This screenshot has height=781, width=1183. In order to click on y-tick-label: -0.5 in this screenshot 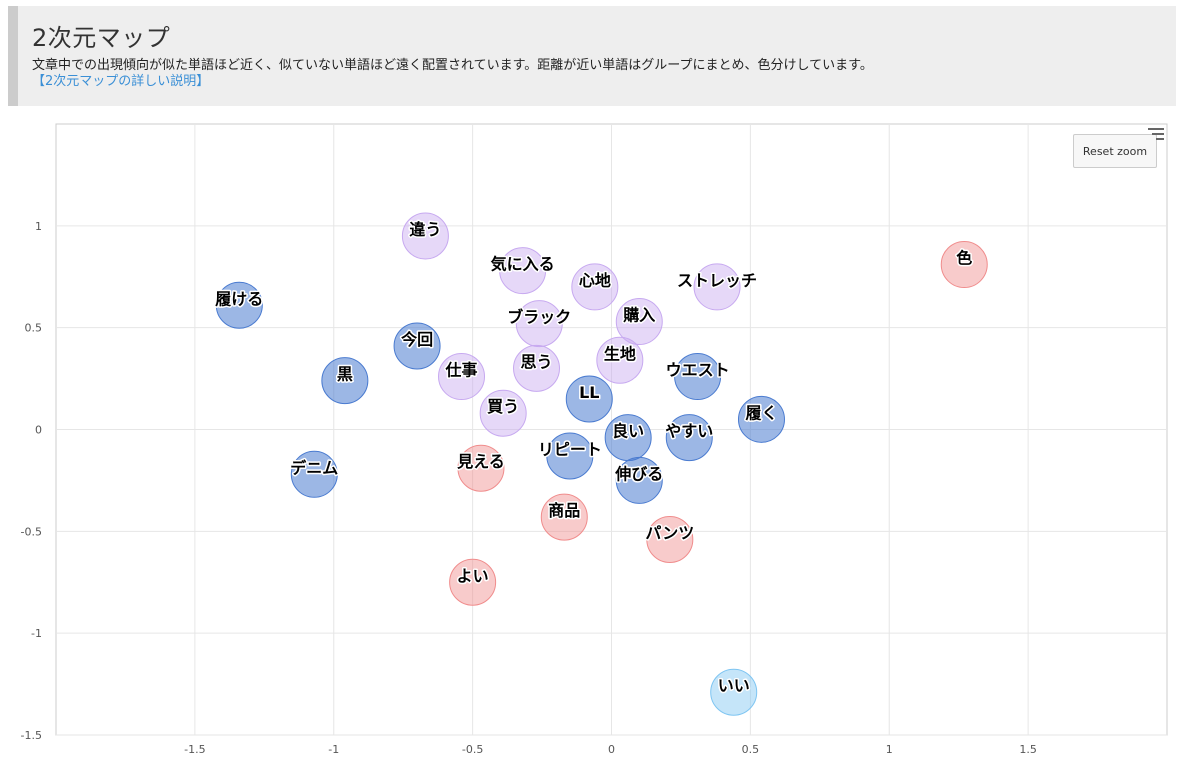, I will do `click(31, 531)`.